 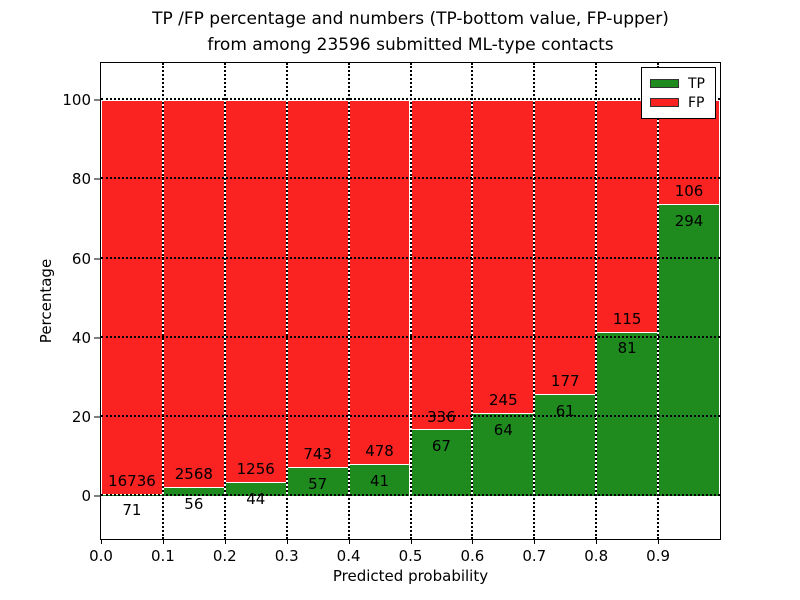 I want to click on legend-label-tp: TP, so click(x=696, y=83).